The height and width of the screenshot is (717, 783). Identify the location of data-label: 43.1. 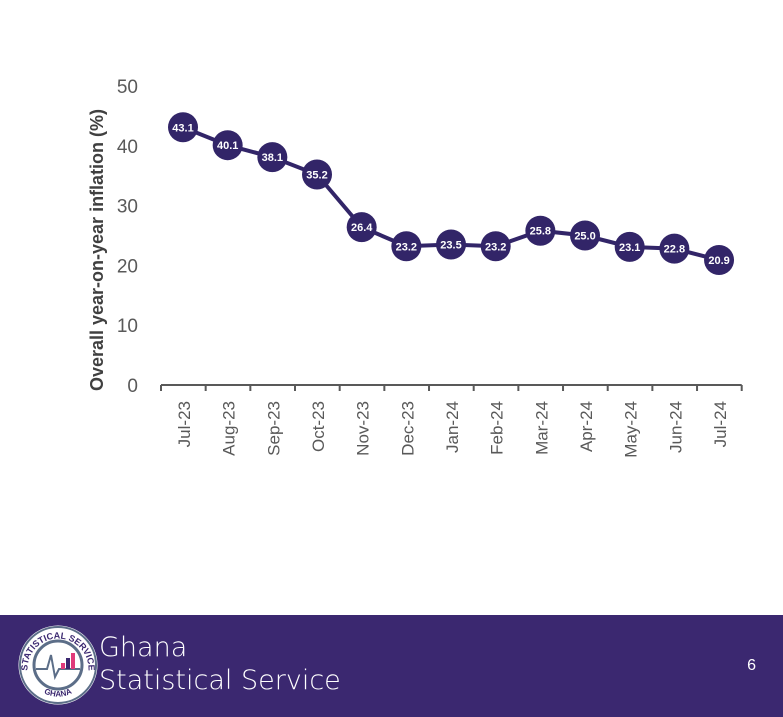
(182, 128).